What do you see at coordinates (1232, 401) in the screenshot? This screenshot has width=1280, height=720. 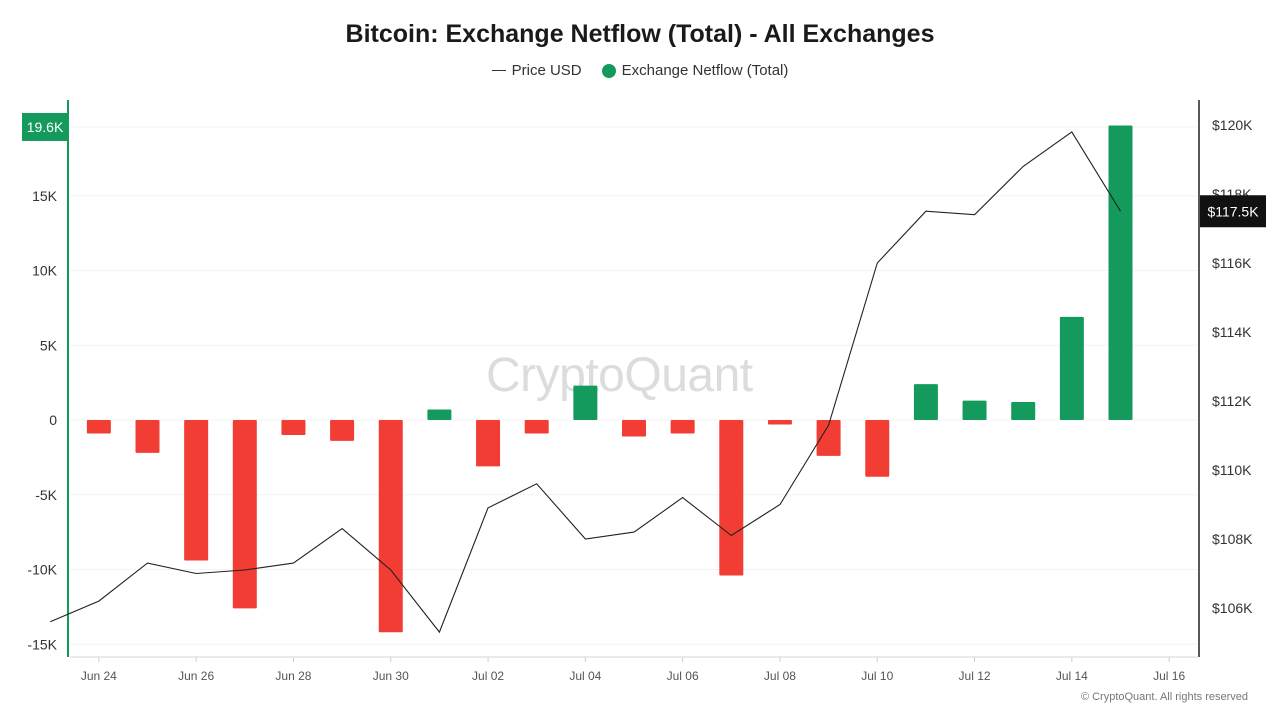 I see `right-axis-tick-label: $112K` at bounding box center [1232, 401].